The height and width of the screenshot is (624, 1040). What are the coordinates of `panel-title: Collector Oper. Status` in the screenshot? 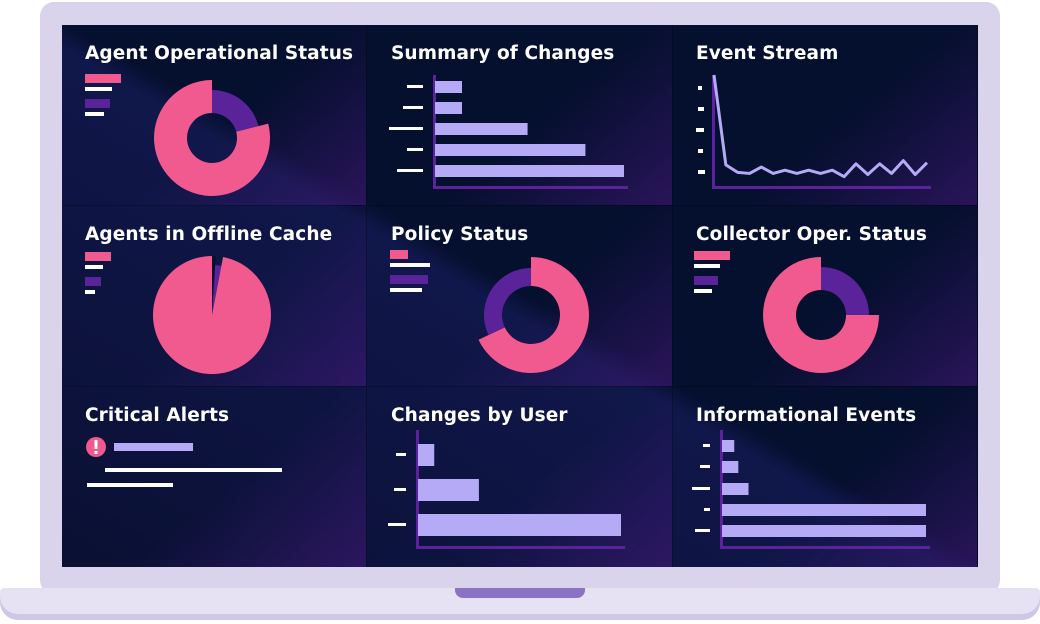 It's located at (811, 234).